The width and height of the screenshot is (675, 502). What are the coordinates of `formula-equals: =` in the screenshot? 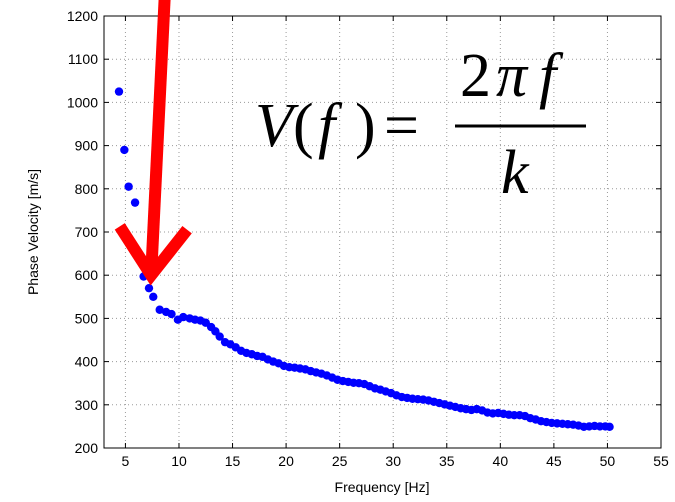 It's located at (401, 126).